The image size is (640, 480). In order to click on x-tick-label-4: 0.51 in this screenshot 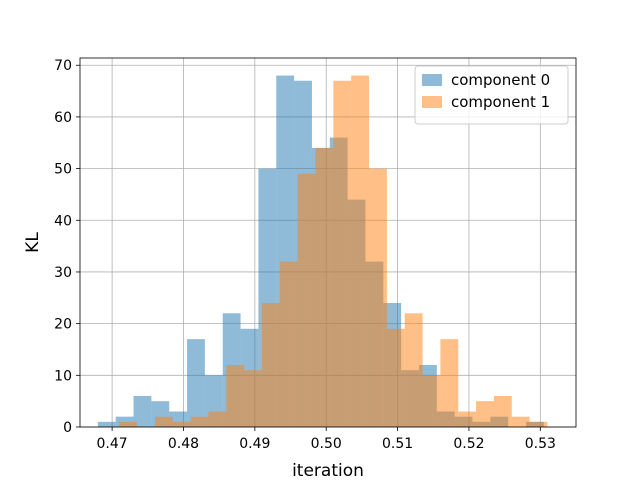, I will do `click(397, 444)`.